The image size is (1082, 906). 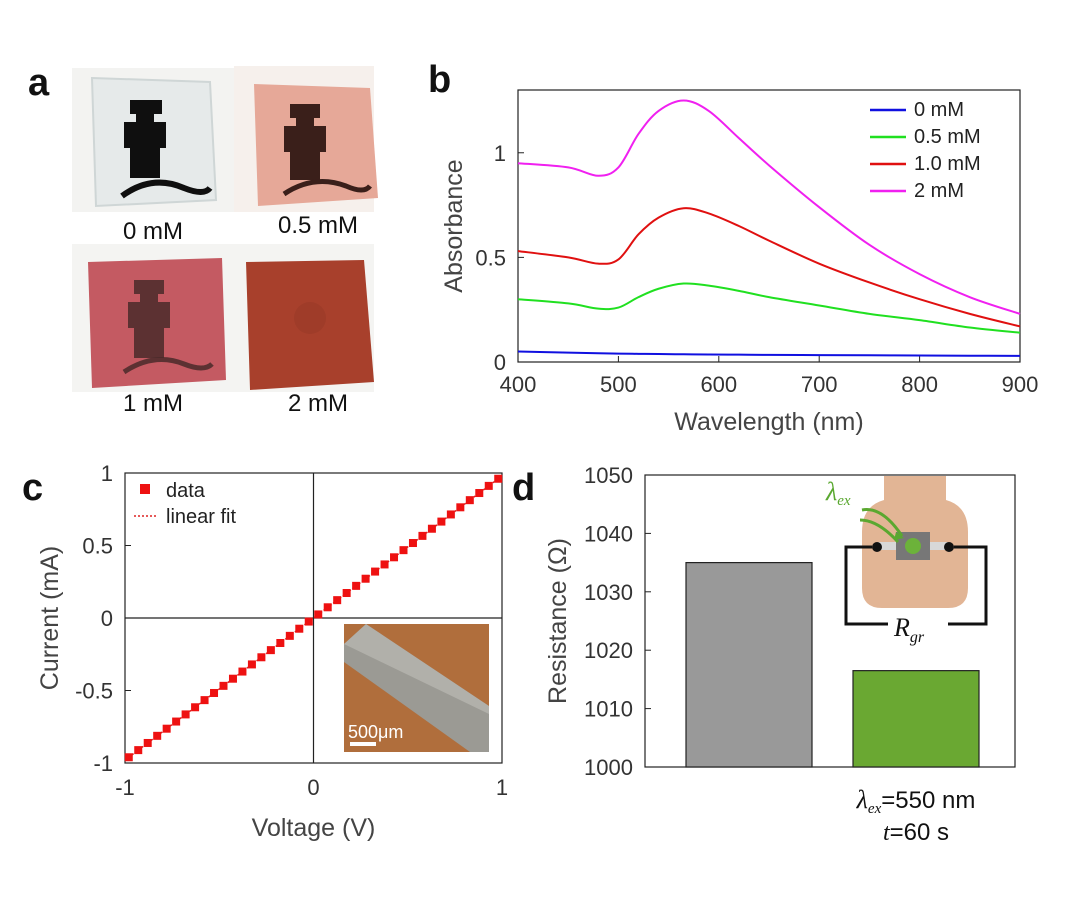 What do you see at coordinates (608, 592) in the screenshot?
I see `y-tick-label-d: 1030` at bounding box center [608, 592].